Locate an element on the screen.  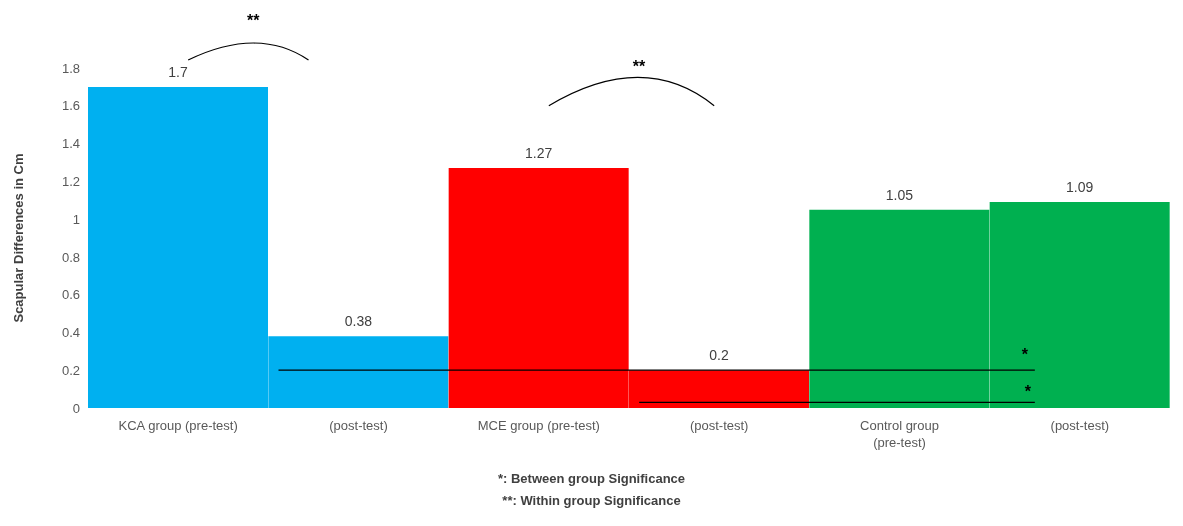
text: **: Within group Significance is located at coordinates (591, 501).